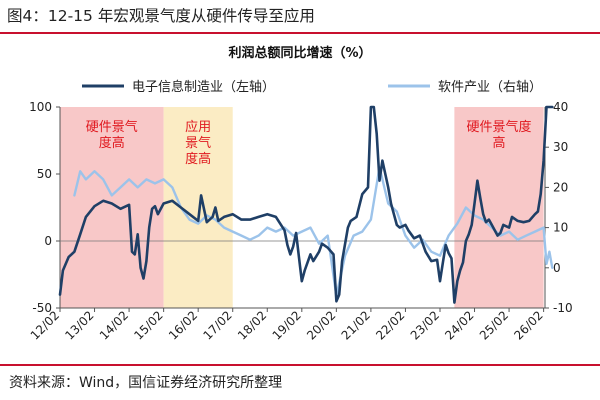  I want to click on right-tick-label: 10, so click(560, 228).